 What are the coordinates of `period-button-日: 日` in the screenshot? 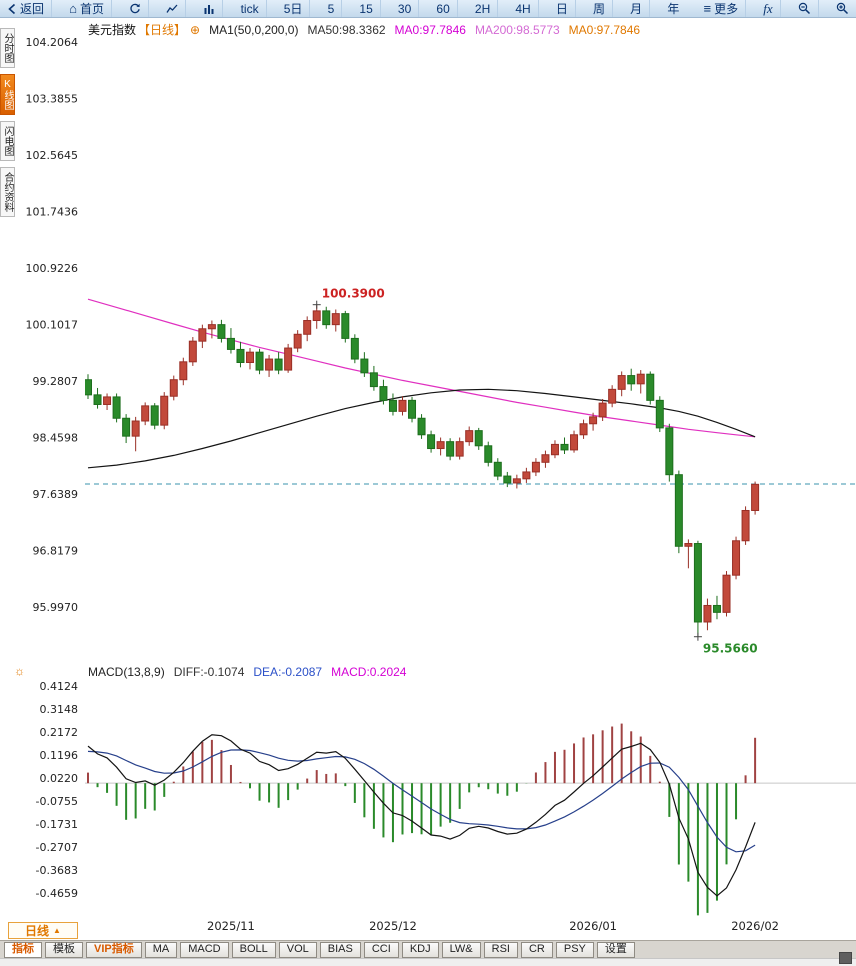 It's located at (562, 8).